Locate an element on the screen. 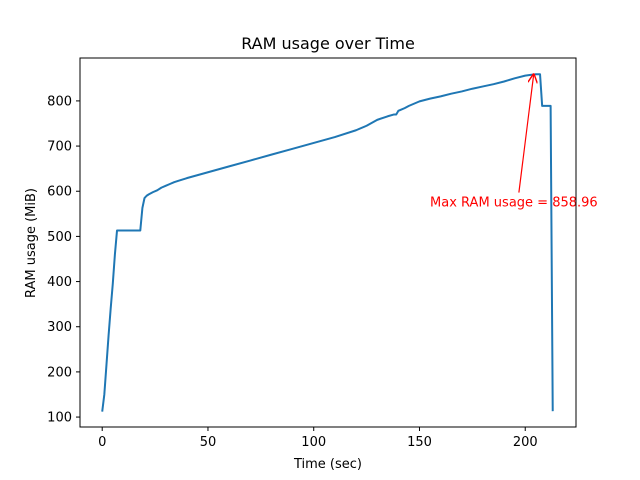 Image resolution: width=640 pixels, height=480 pixels. max-ram-arrow is located at coordinates (526, 133).